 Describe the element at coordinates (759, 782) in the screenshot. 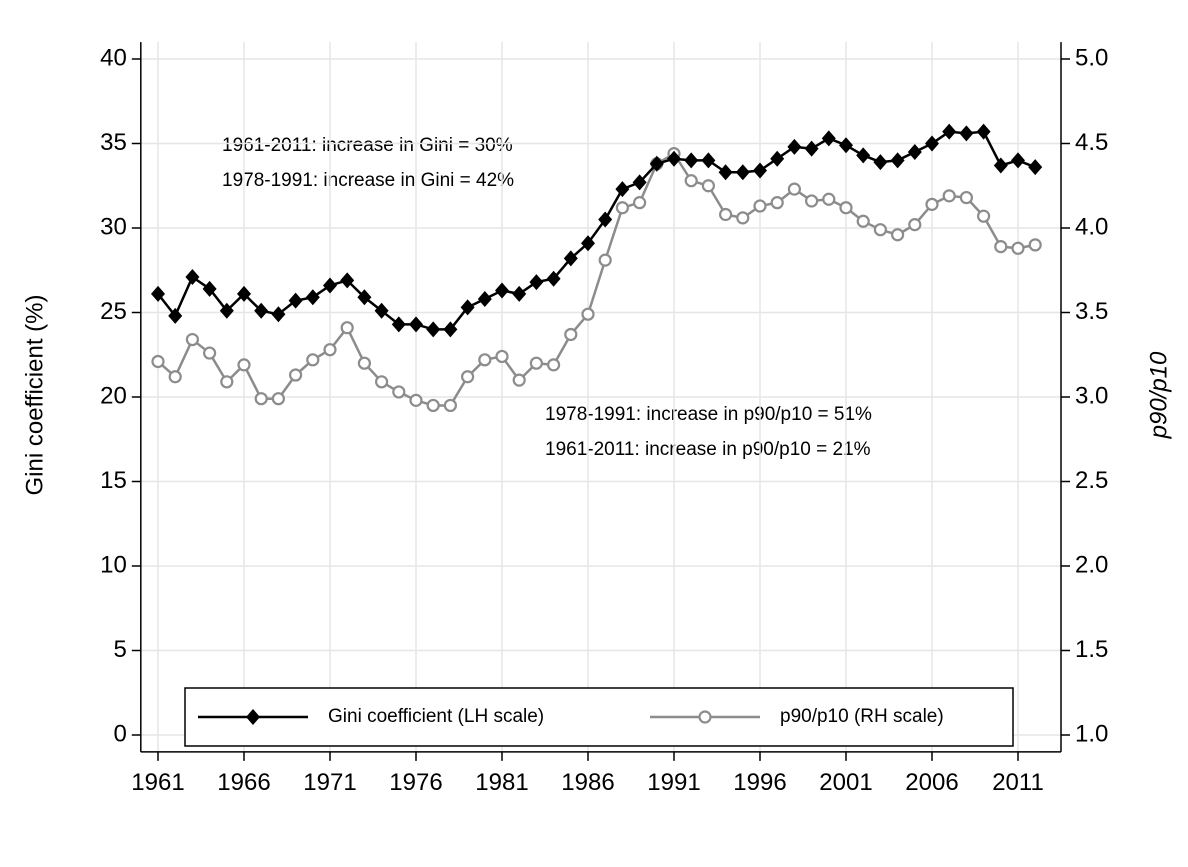

I see `x-tick-label: 1996` at that location.